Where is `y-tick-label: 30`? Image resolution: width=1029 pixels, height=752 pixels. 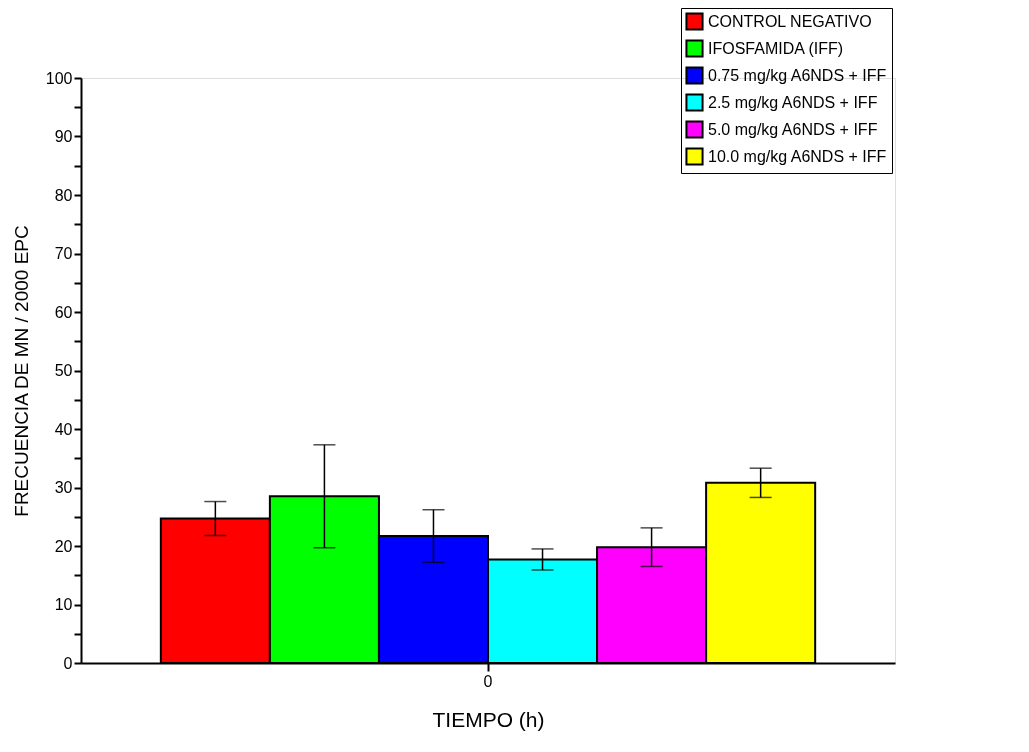
y-tick-label: 30 is located at coordinates (63, 487).